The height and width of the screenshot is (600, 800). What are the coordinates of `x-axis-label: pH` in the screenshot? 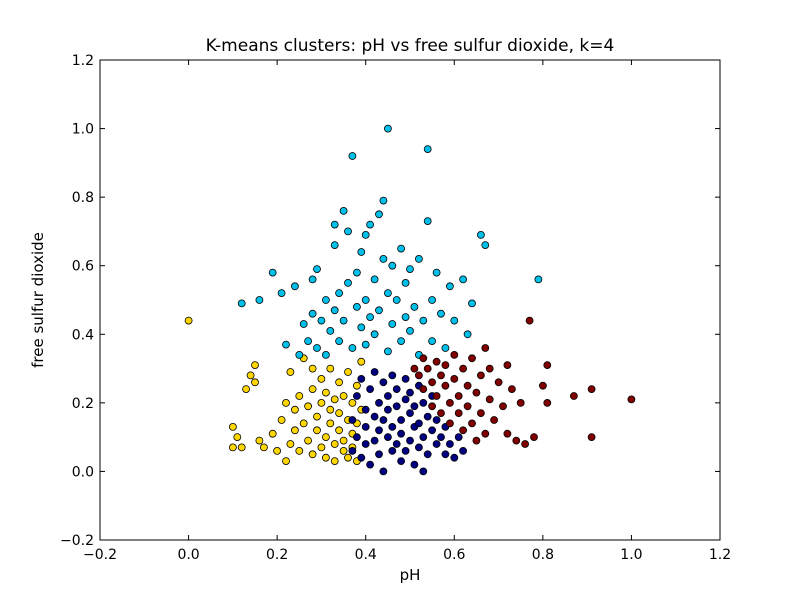 It's located at (410, 575).